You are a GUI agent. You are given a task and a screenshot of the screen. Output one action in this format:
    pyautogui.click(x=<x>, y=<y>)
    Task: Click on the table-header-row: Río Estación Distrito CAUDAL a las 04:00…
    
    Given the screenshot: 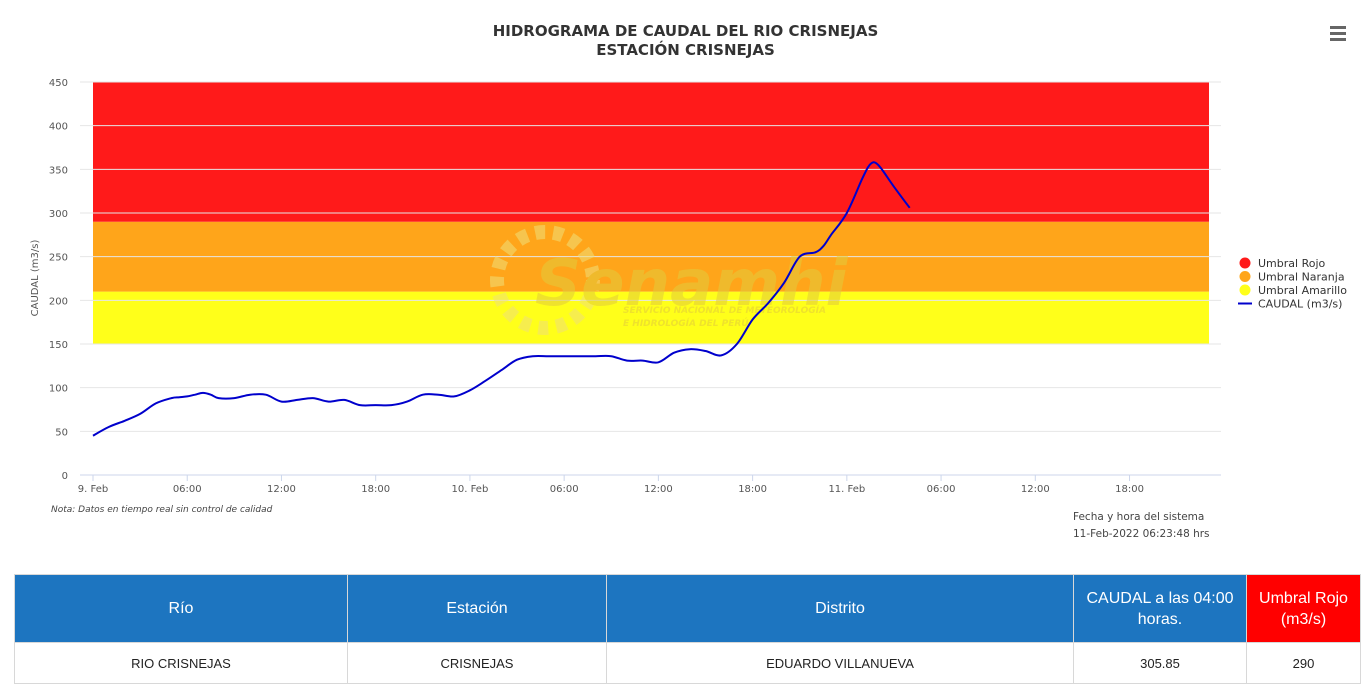 What is the action you would take?
    pyautogui.click(x=687, y=608)
    